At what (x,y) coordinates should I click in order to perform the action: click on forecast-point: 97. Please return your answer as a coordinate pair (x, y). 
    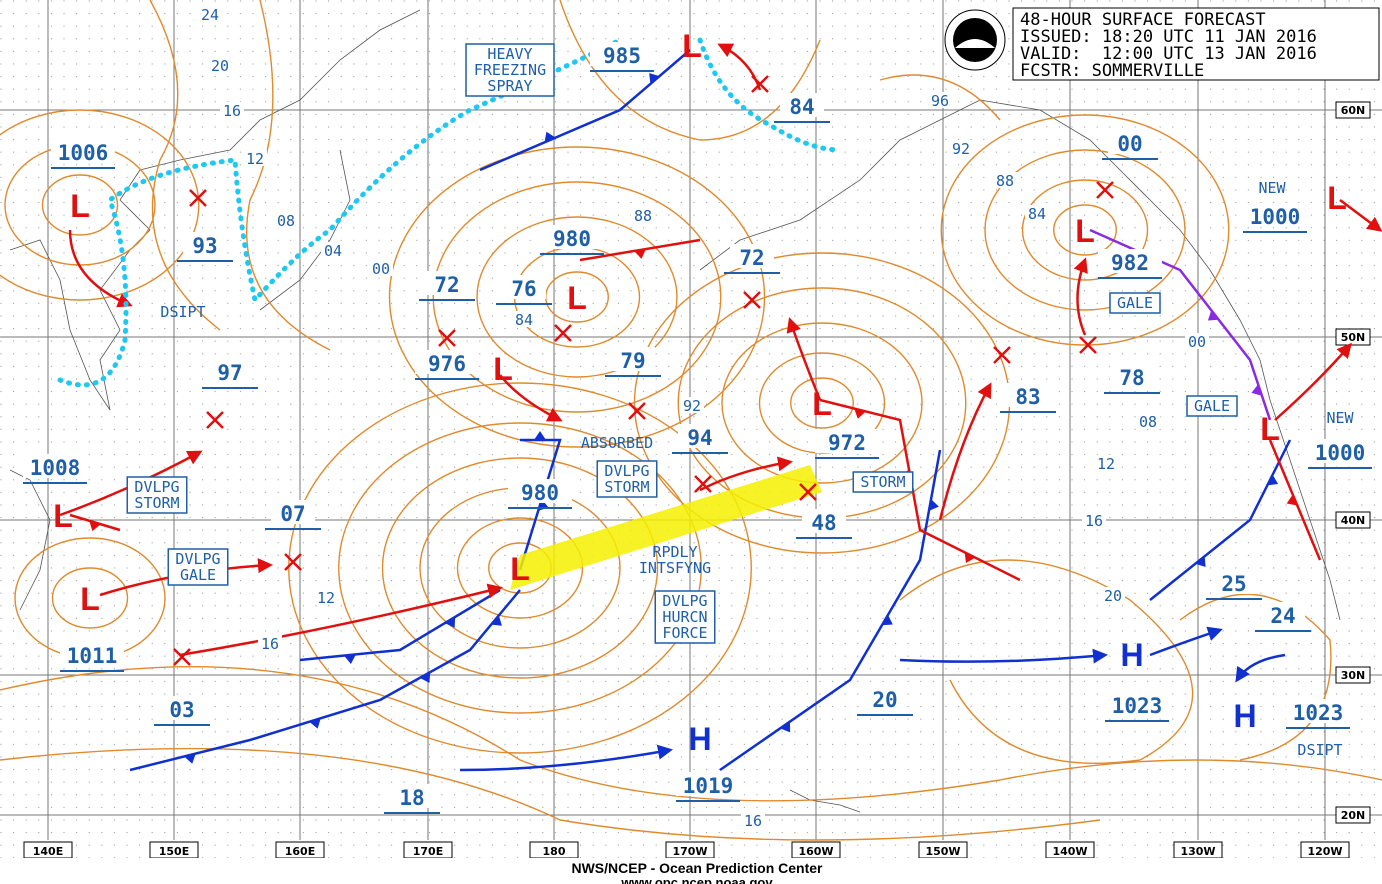
    Looking at the image, I should click on (229, 373).